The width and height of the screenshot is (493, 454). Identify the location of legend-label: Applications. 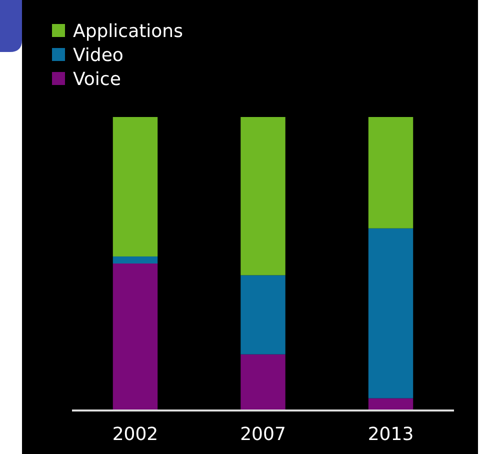
(128, 31).